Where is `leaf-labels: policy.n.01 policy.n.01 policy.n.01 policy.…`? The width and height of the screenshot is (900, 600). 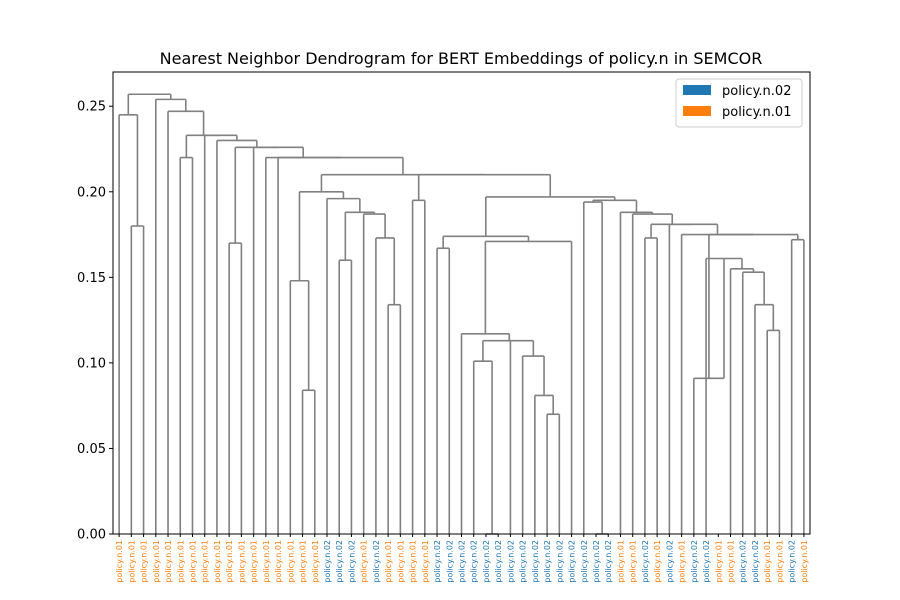
leaf-labels: policy.n.01 policy.n.01 policy.n.01 policy.… is located at coordinates (462, 558).